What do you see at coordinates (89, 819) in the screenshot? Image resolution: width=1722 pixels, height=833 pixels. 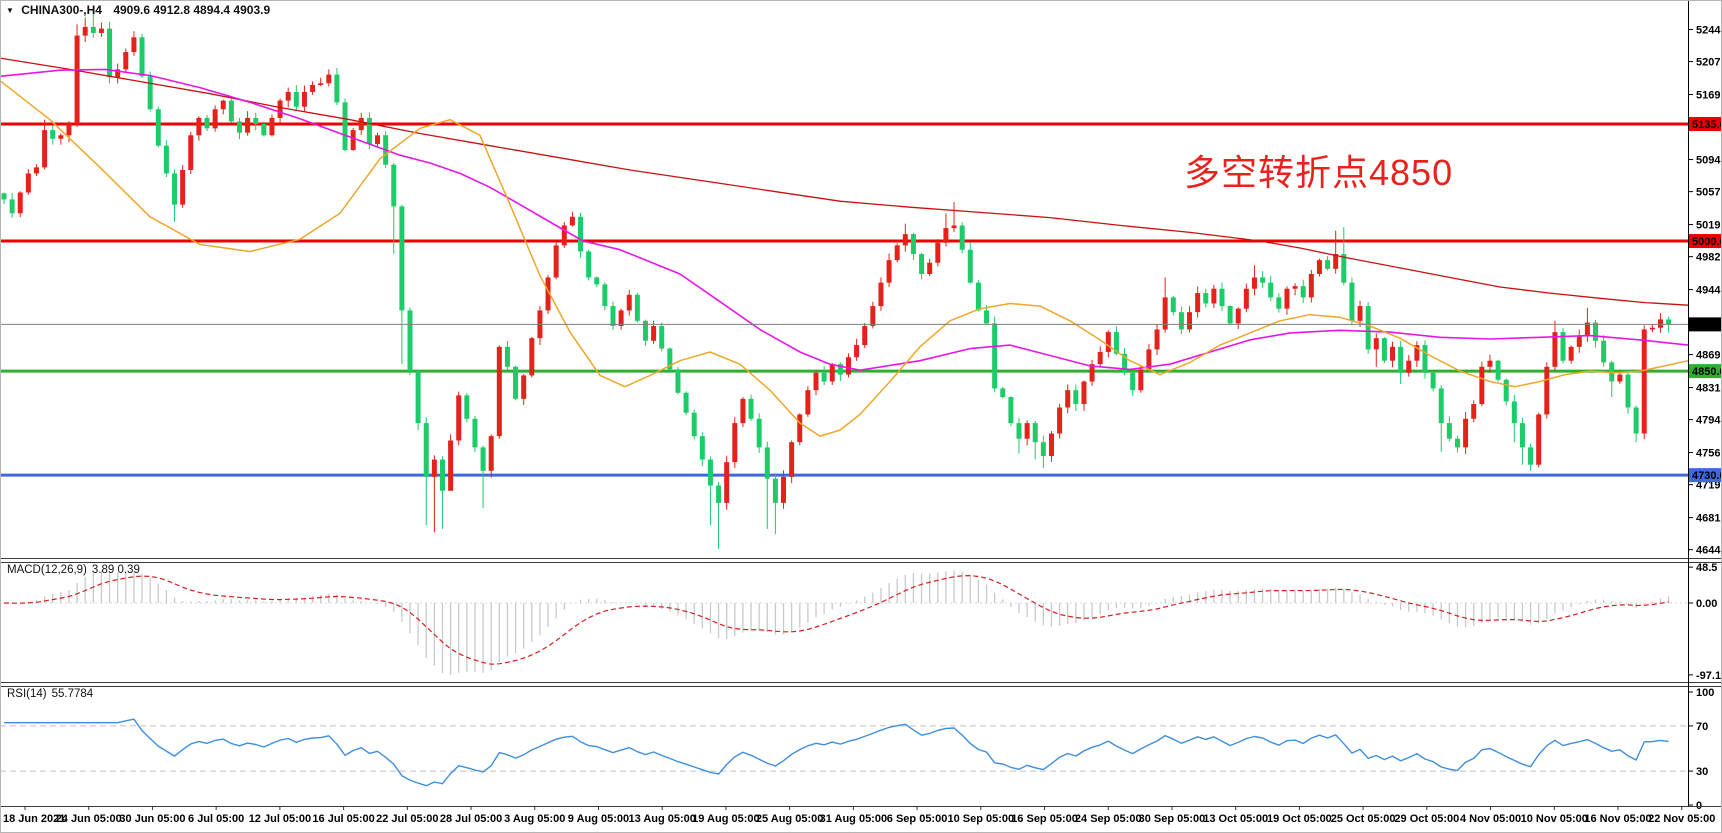 I see `time-tick-label: 24 Jun 05:00` at bounding box center [89, 819].